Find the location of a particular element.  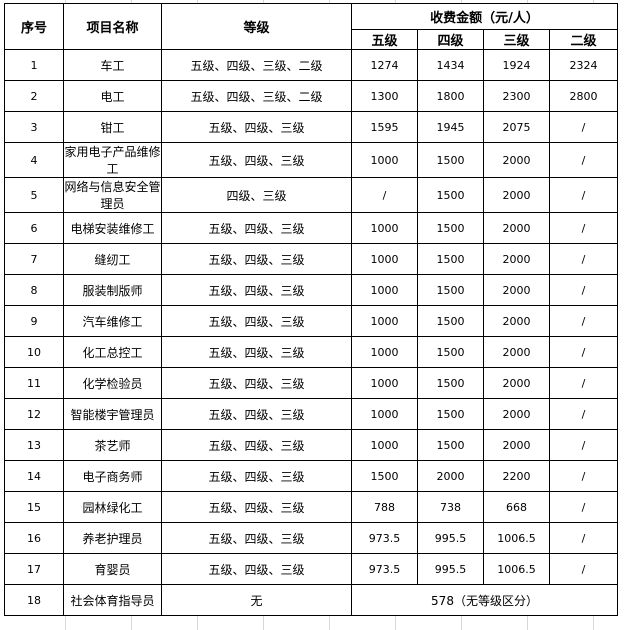

table-row: 2 电工 五级、四级、三级、二级 1300 1800 2300 2800 is located at coordinates (311, 96).